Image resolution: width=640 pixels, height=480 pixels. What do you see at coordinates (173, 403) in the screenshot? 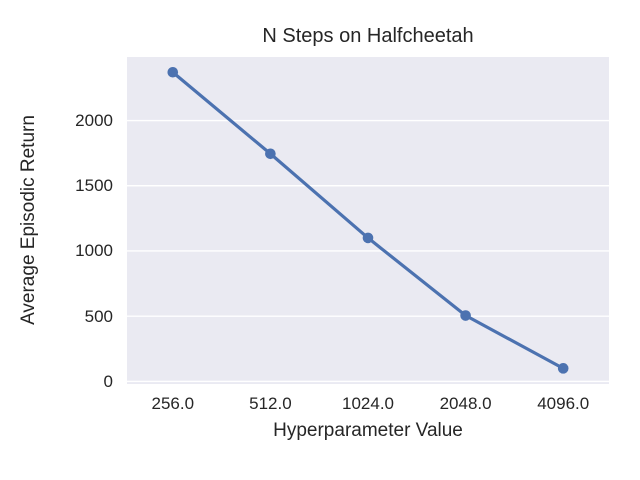
I see `x-tick-label: 256.0` at bounding box center [173, 403].